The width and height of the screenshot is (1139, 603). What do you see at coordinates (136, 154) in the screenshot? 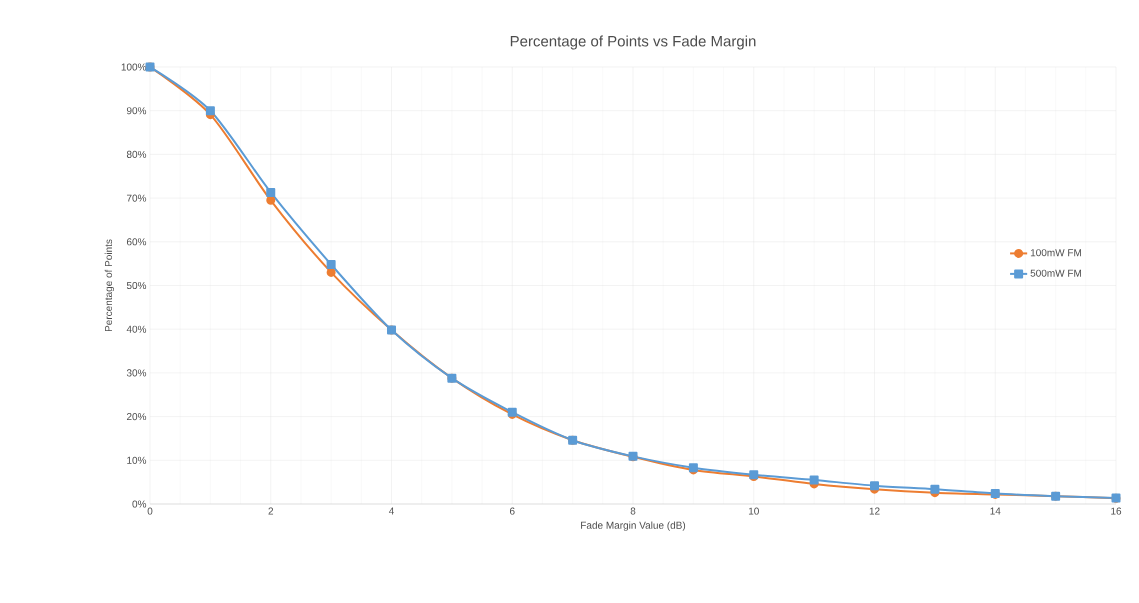
I see `y-tick-label: 80%` at bounding box center [136, 154].